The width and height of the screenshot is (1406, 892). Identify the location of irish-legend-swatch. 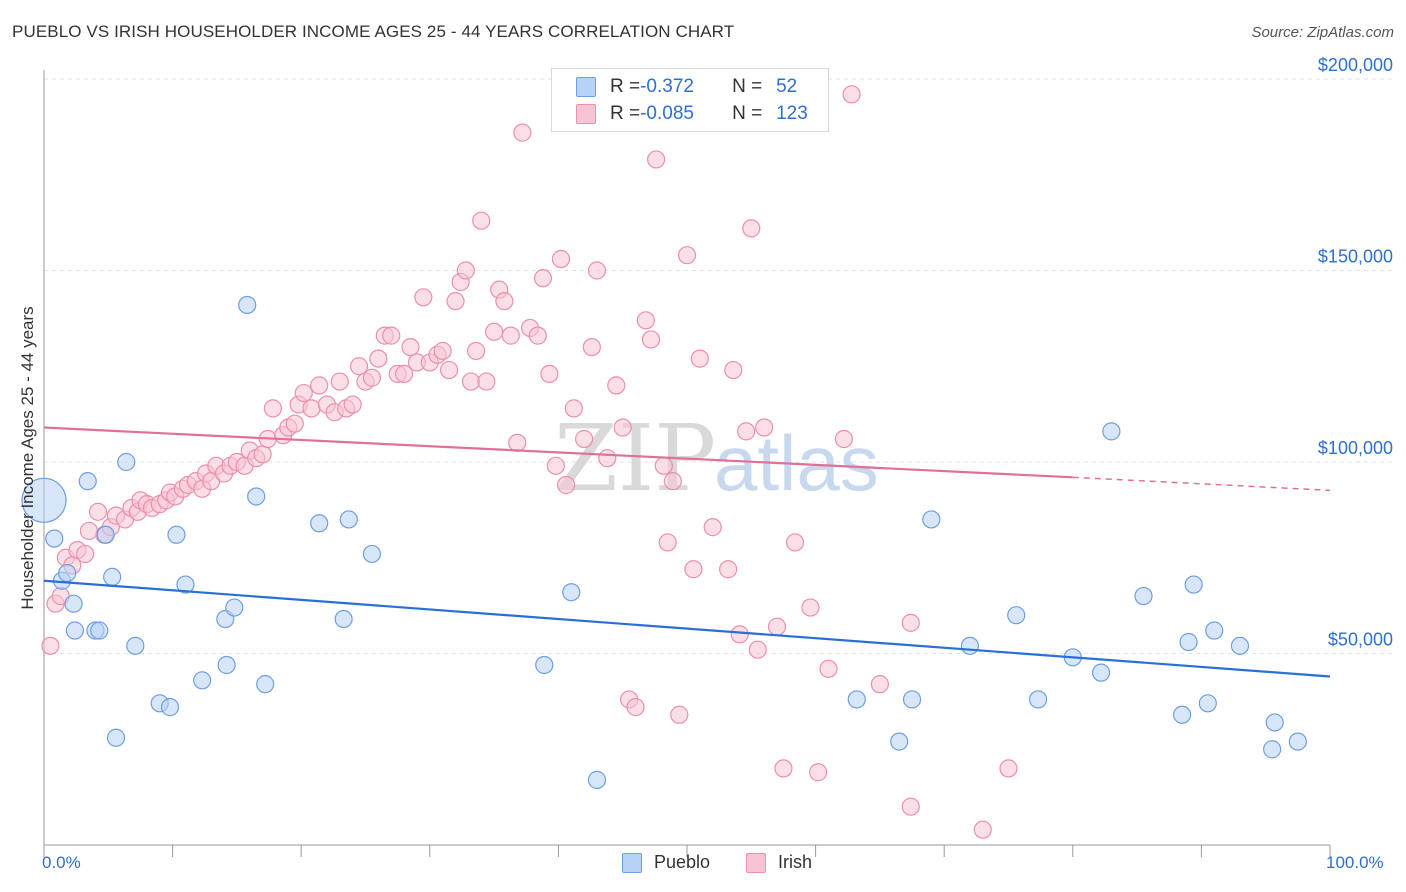
(756, 862).